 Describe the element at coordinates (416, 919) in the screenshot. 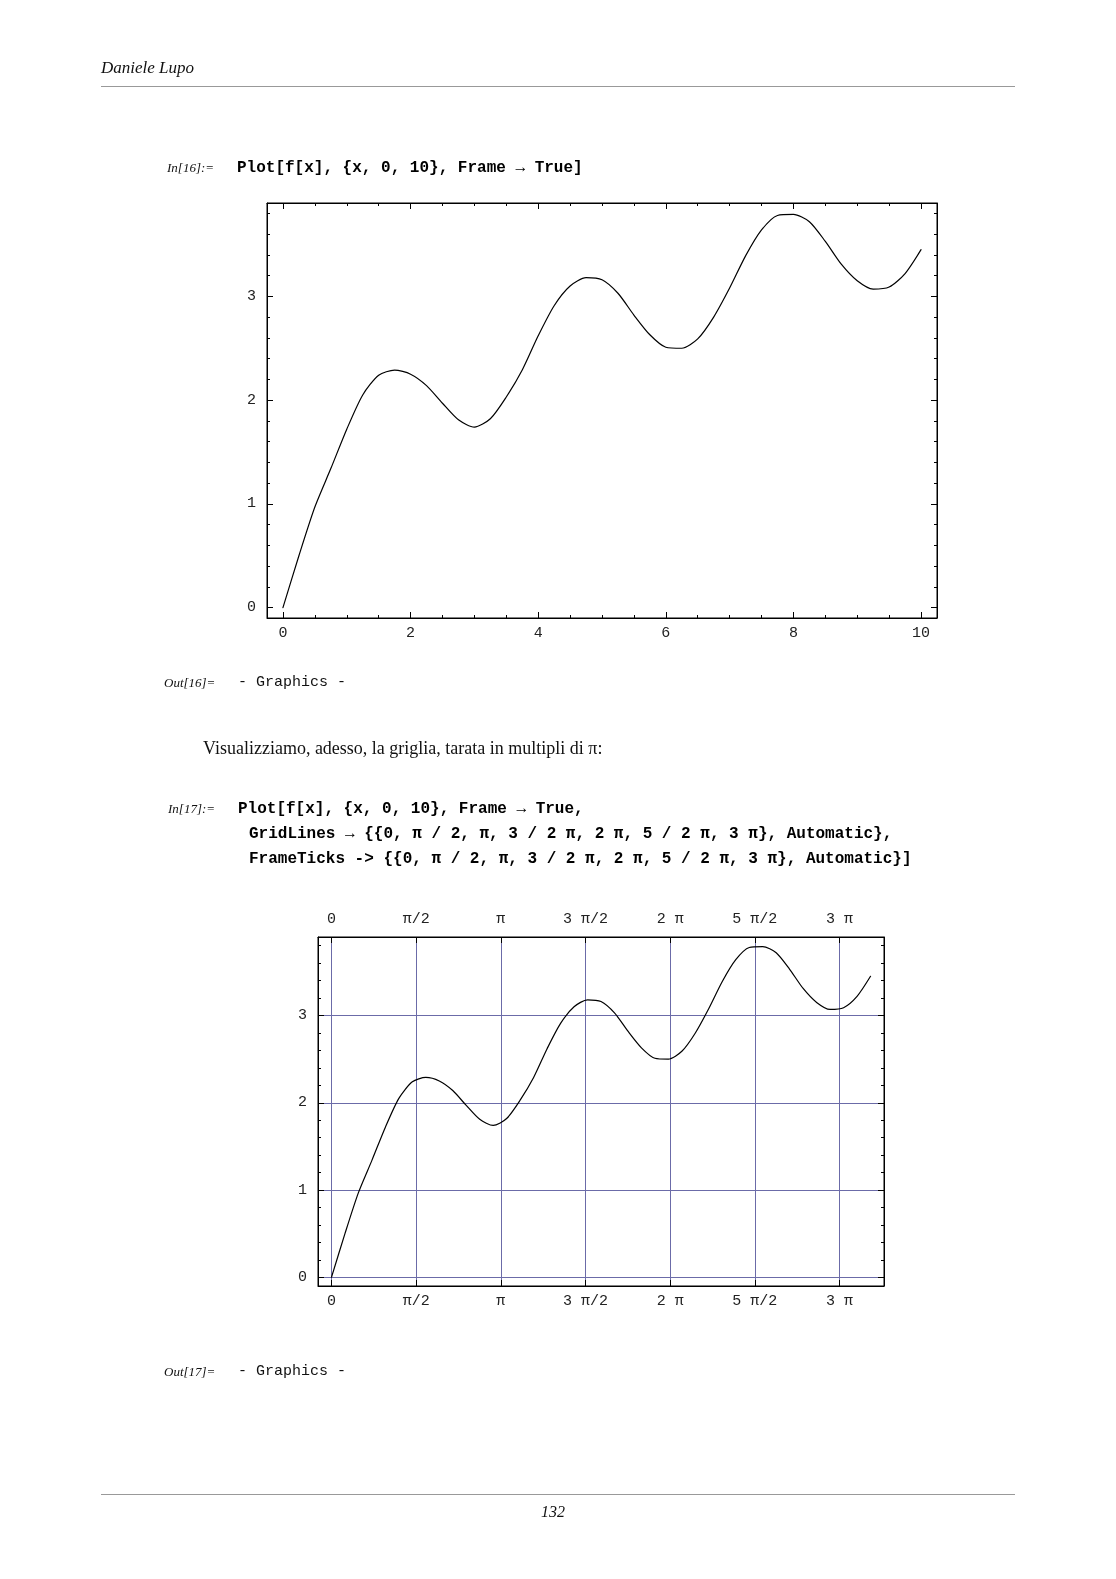

I see `x2-tick-label: π/2` at that location.